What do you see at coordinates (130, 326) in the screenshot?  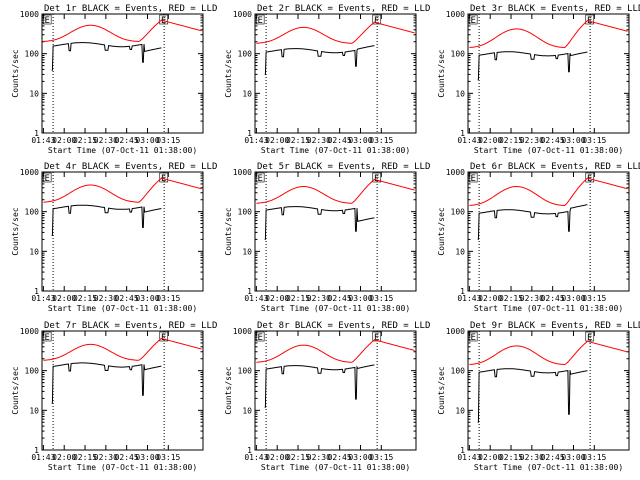 I see `panel-title: Det 7r BLACK = Events, RED = LLD` at bounding box center [130, 326].